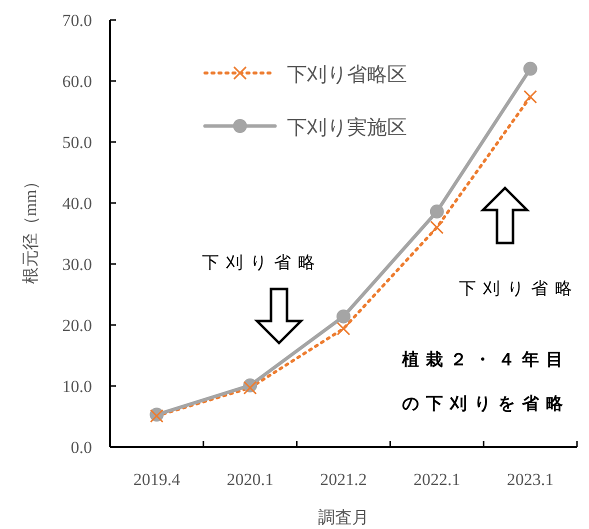 Image resolution: width=589 pixels, height=529 pixels. I want to click on x-tick-label: 2019.4, so click(157, 479).